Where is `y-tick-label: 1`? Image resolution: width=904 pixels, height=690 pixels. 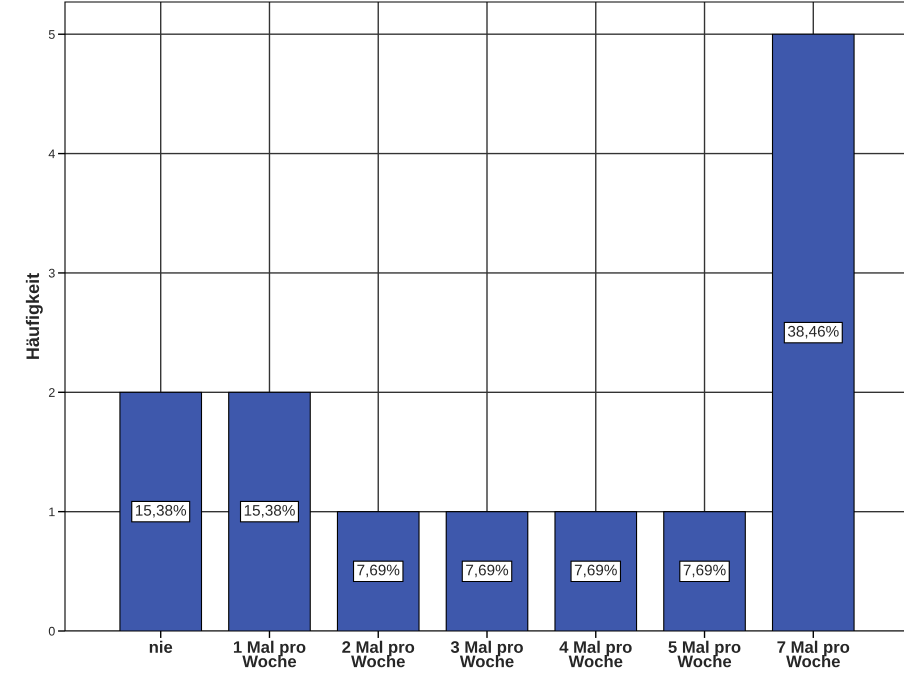 y-tick-label: 1 is located at coordinates (52, 512).